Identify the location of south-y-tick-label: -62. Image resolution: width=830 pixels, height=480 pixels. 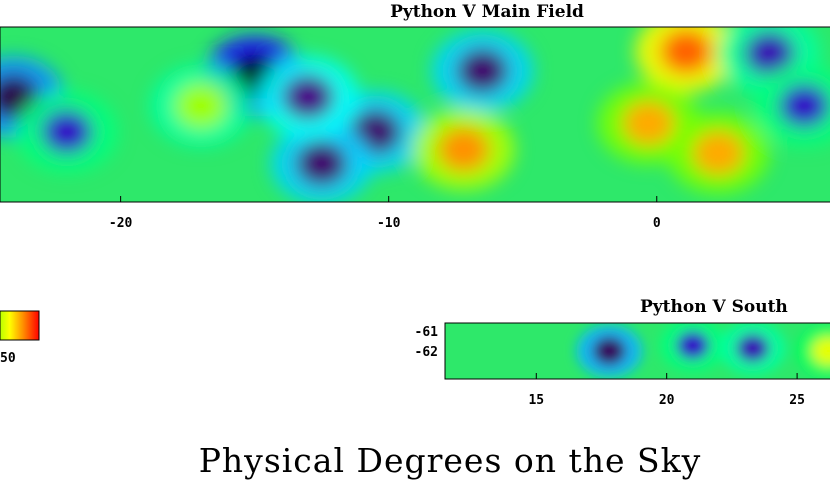
(426, 352).